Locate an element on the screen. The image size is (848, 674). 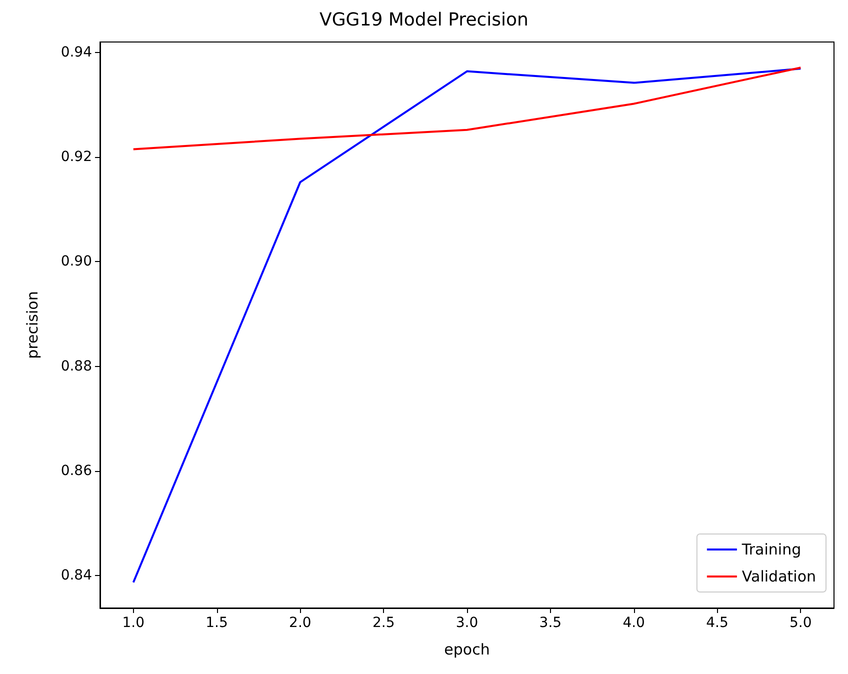
x-tick-label: 2.0 is located at coordinates (300, 623).